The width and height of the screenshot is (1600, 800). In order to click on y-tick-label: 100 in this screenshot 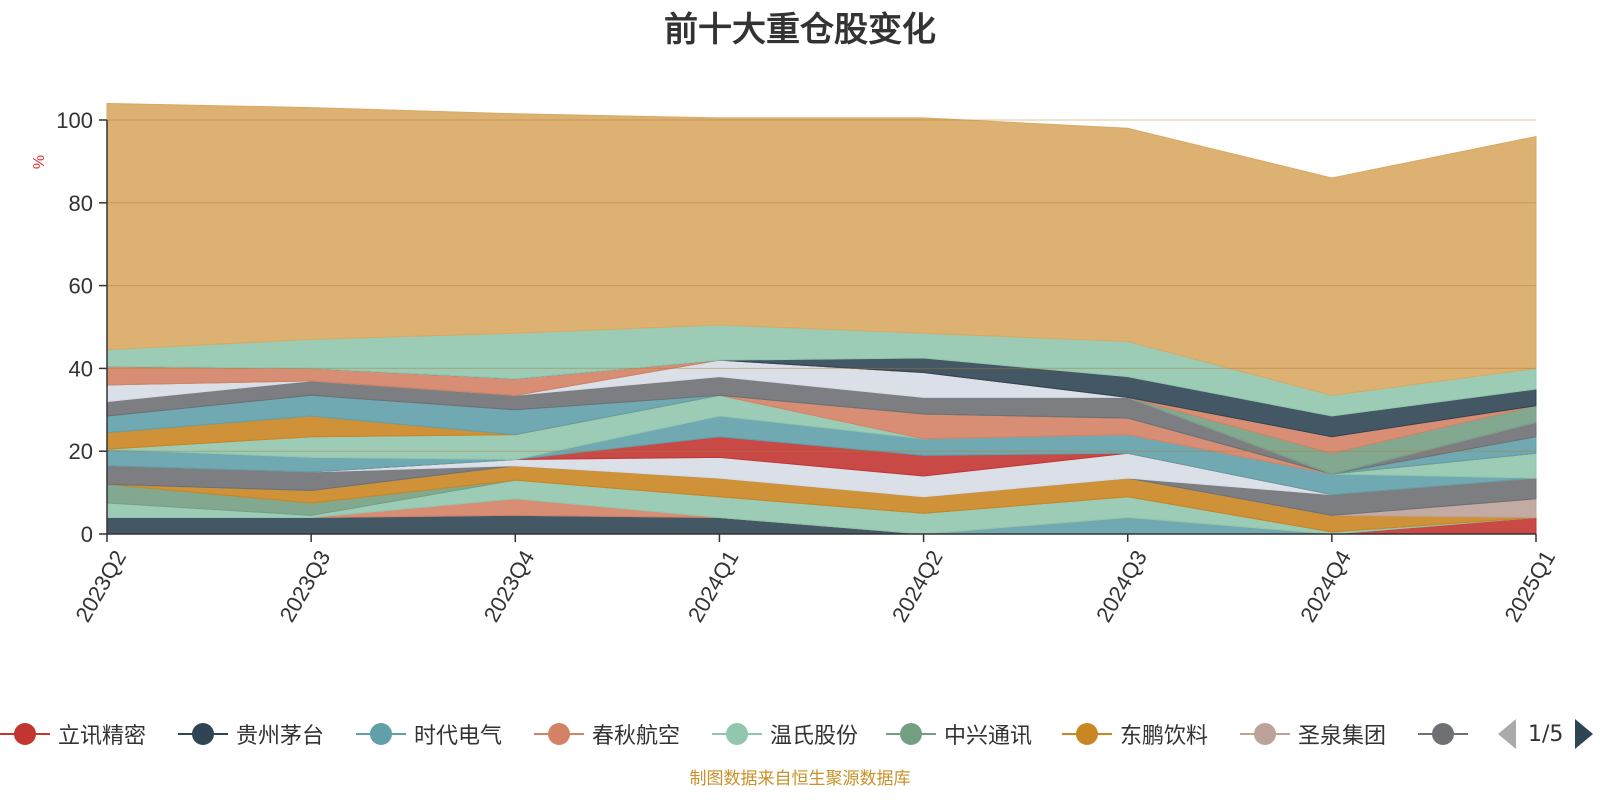, I will do `click(74, 120)`.